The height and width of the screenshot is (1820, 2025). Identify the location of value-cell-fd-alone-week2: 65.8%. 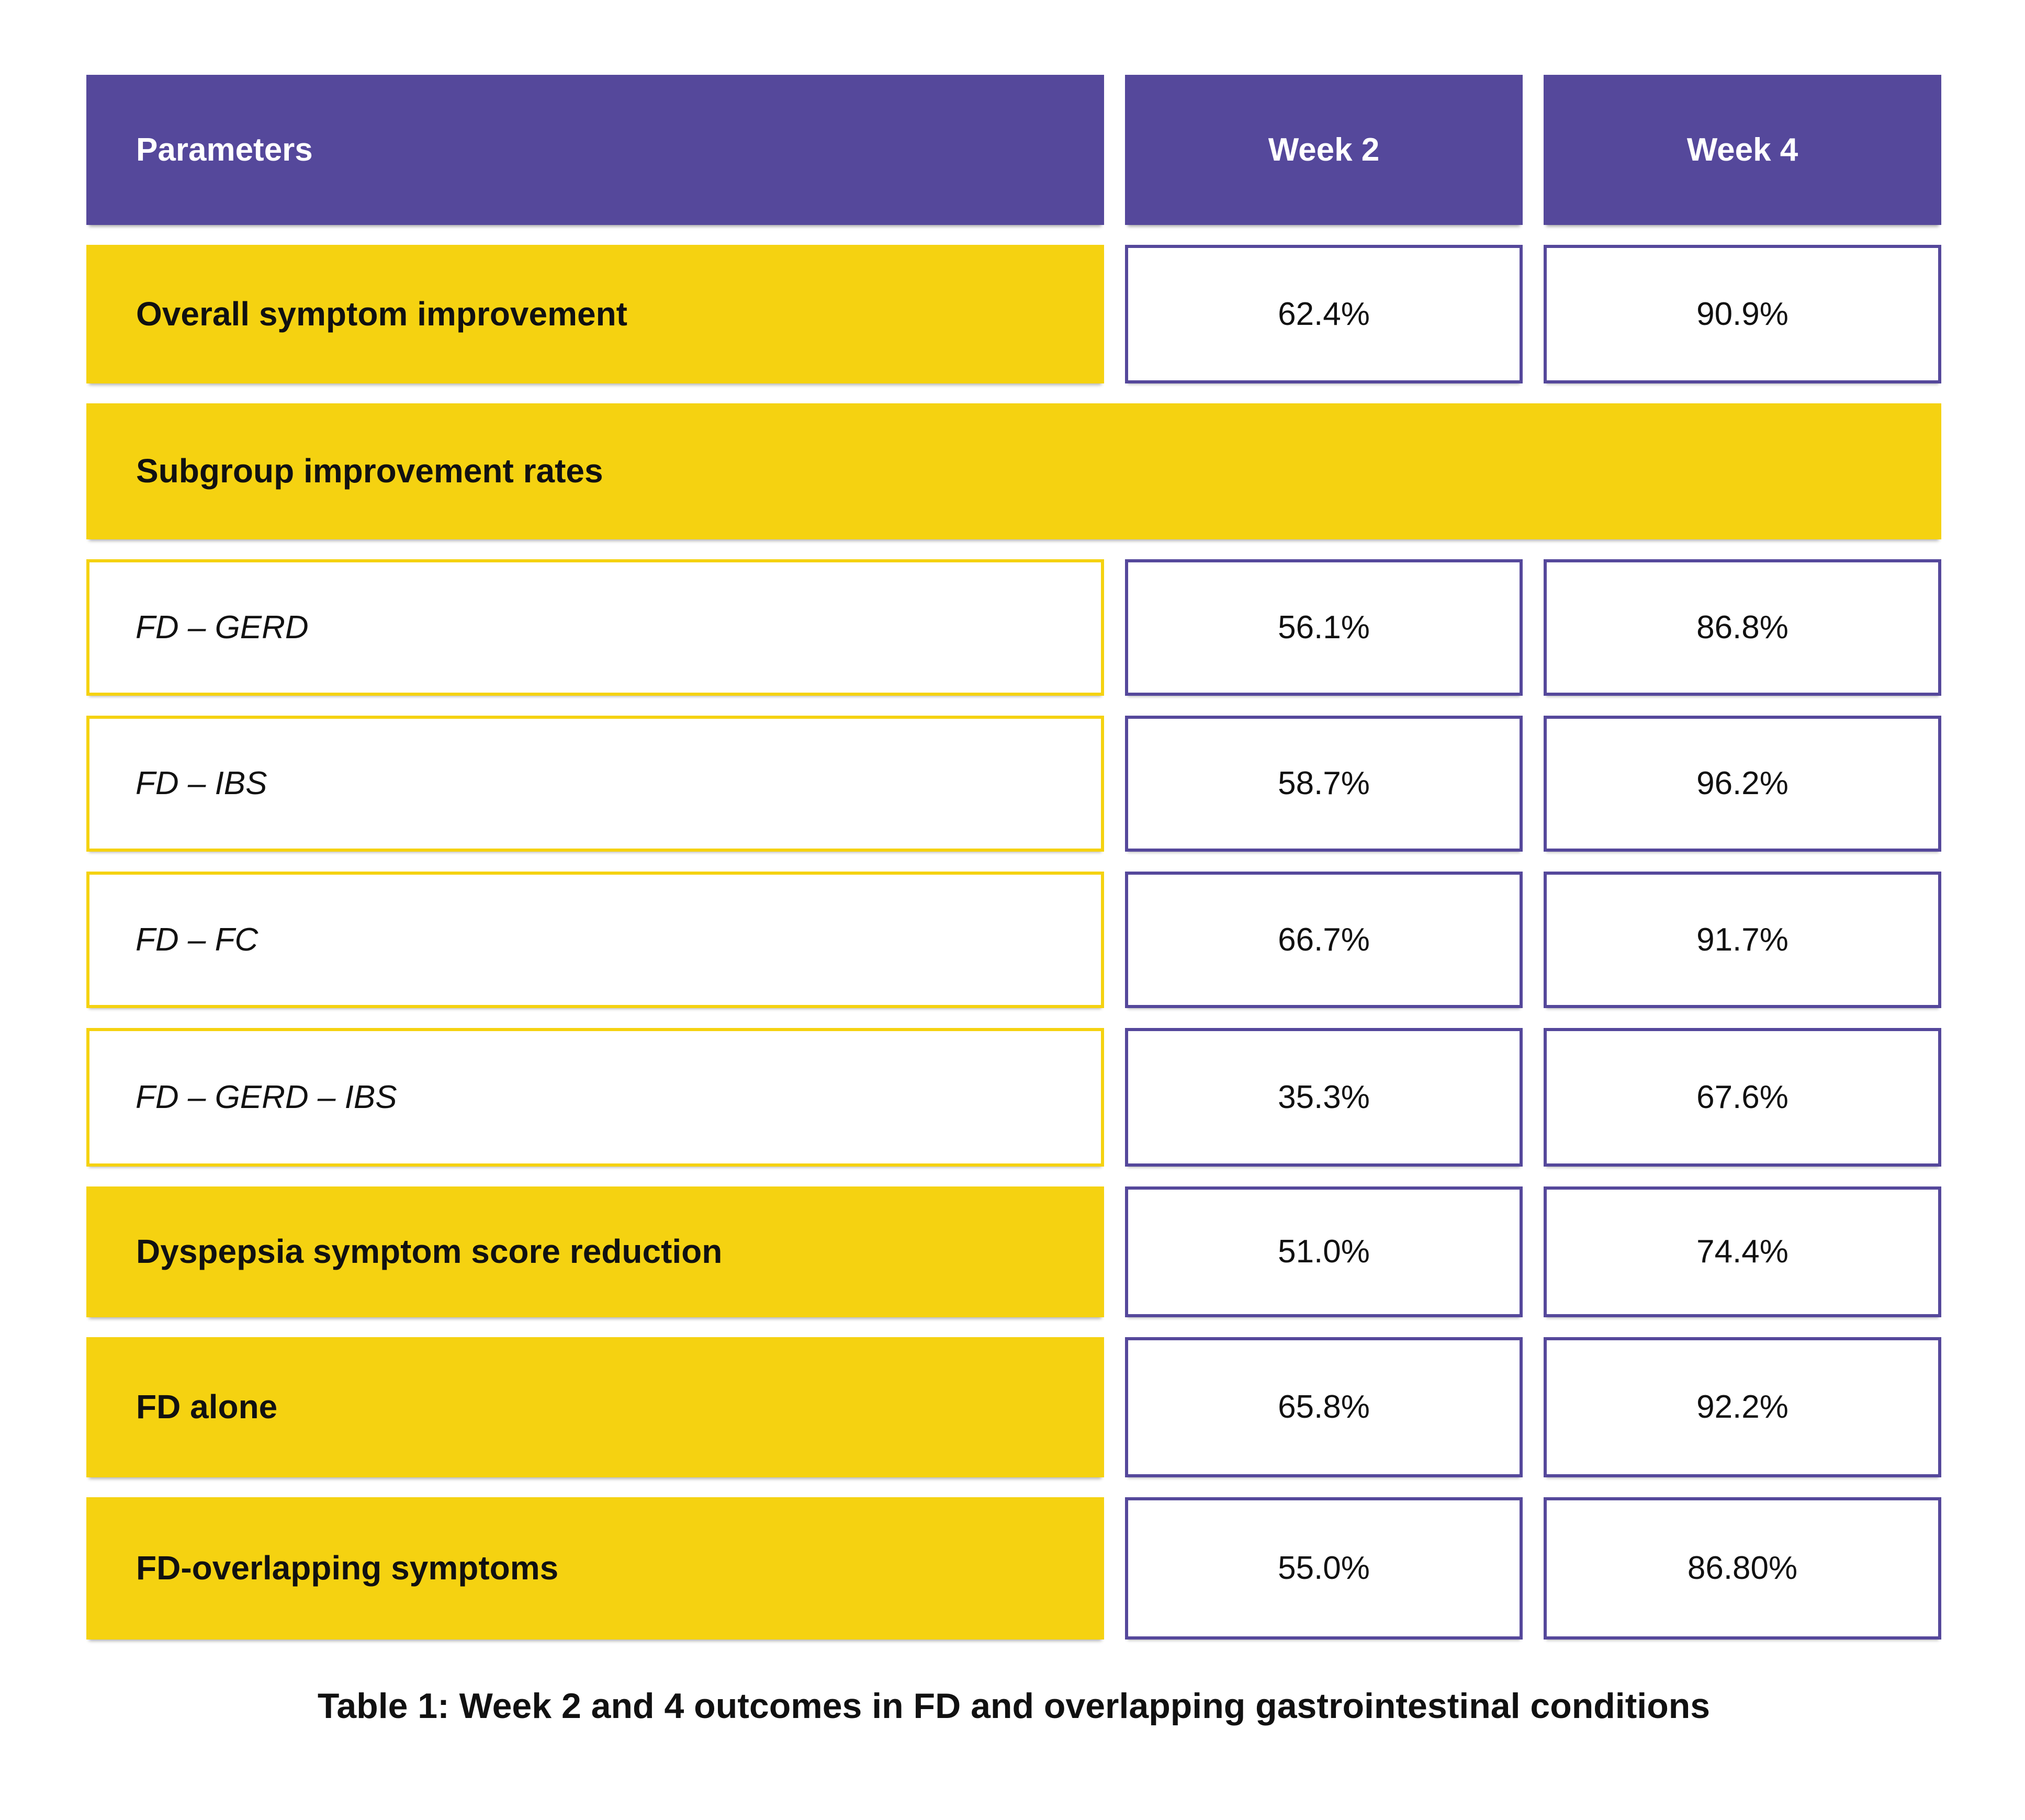
(1324, 1407).